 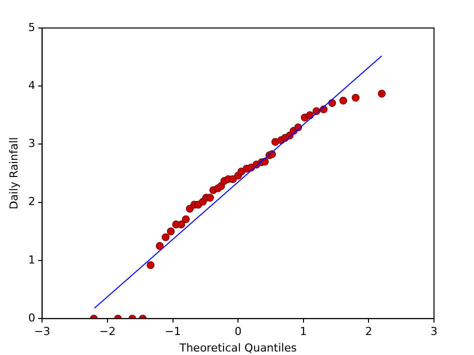 I want to click on y-axis-title: Daily Rainfall, so click(x=13, y=173).